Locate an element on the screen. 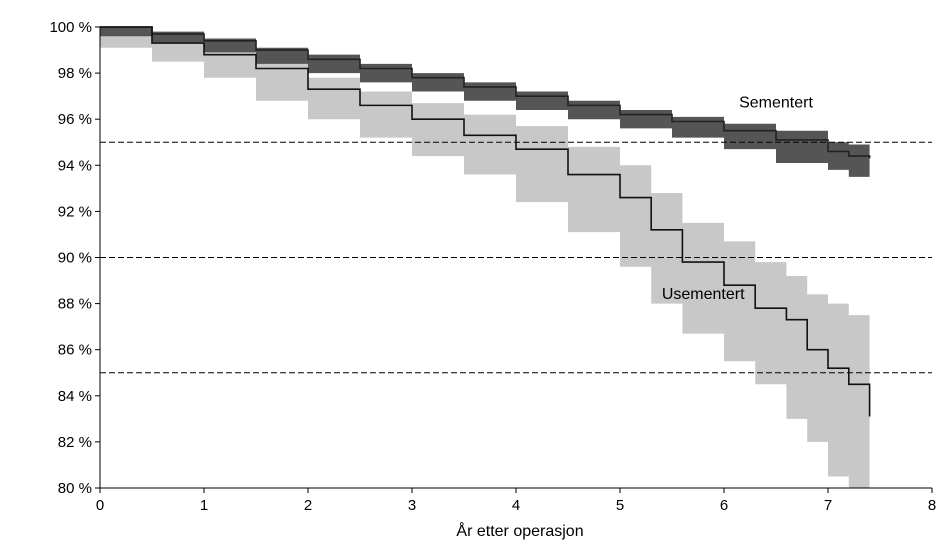 The height and width of the screenshot is (542, 938). x-tick-label: 5 is located at coordinates (620, 505).